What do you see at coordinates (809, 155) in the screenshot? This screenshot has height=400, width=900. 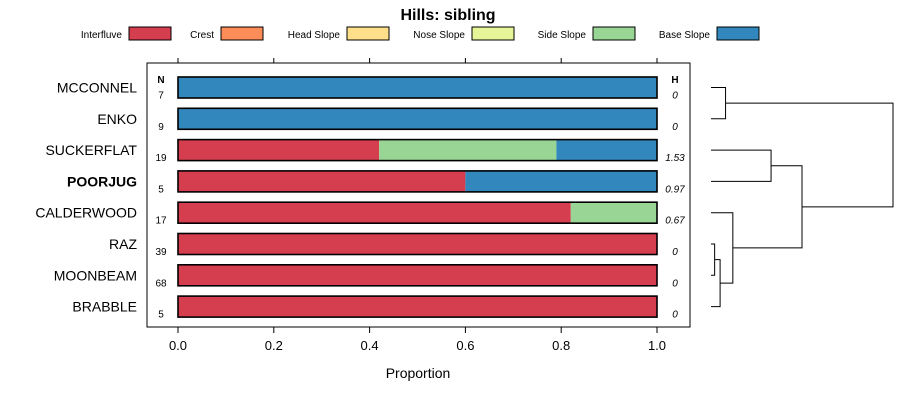 I see `dendrogram-link-m7` at bounding box center [809, 155].